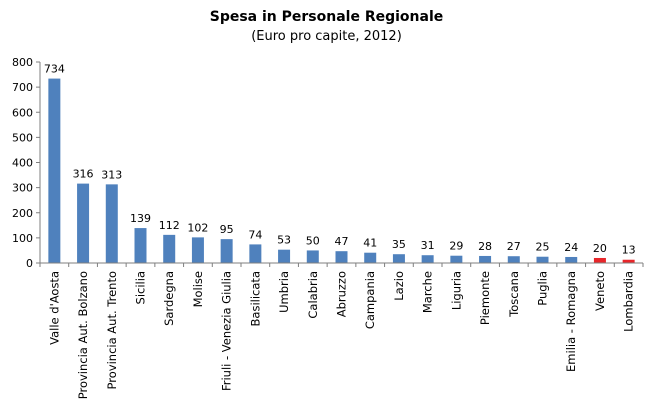  Describe the element at coordinates (284, 292) in the screenshot. I see `category-label: Umbria` at that location.